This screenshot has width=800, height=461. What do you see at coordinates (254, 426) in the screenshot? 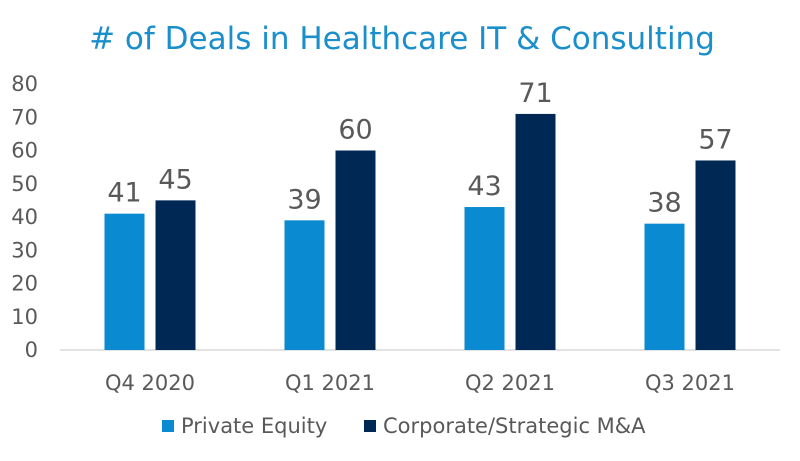
I see `legend-label: Private Equity` at bounding box center [254, 426].